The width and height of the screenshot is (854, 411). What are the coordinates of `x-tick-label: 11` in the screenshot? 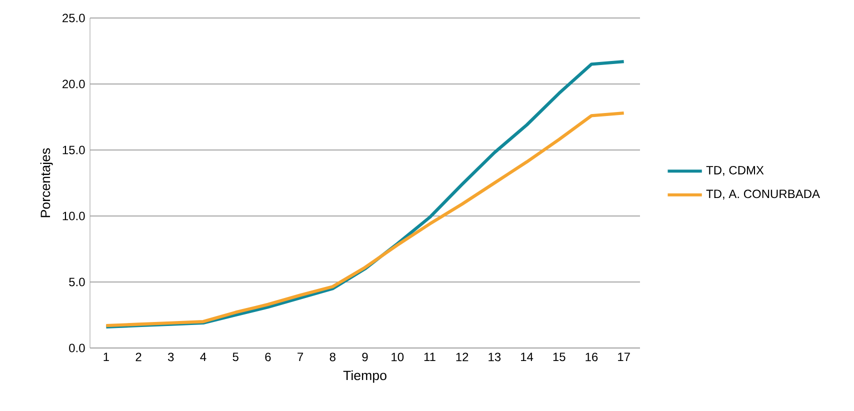 It's located at (430, 356).